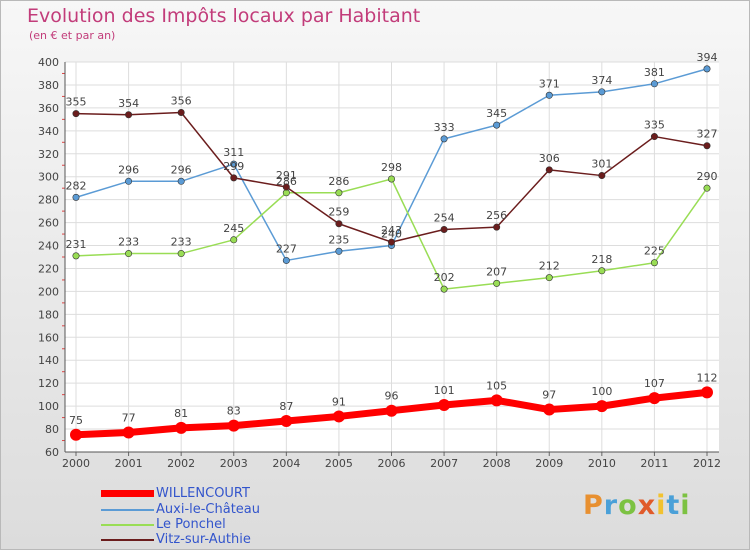 Image resolution: width=750 pixels, height=550 pixels. What do you see at coordinates (48, 85) in the screenshot?
I see `y-tick-label: 380` at bounding box center [48, 85].